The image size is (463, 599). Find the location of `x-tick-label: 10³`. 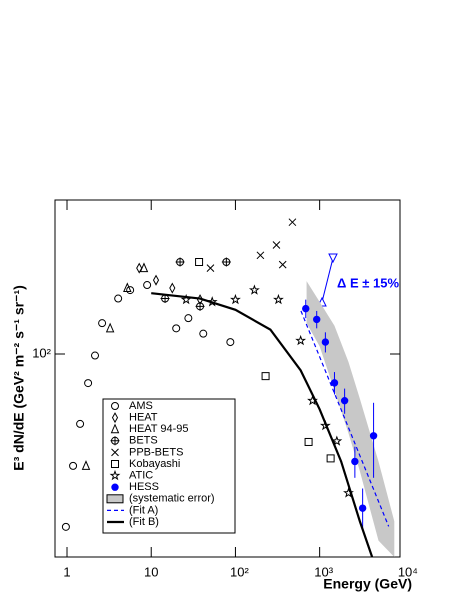

x-tick-label: 10³ is located at coordinates (323, 571).